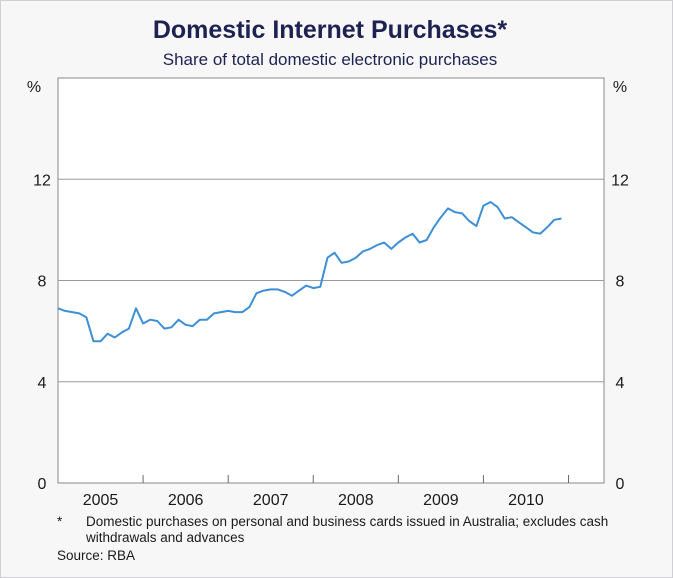 The height and width of the screenshot is (578, 673). Describe the element at coordinates (34, 87) in the screenshot. I see `y-axis-label-left: %` at that location.